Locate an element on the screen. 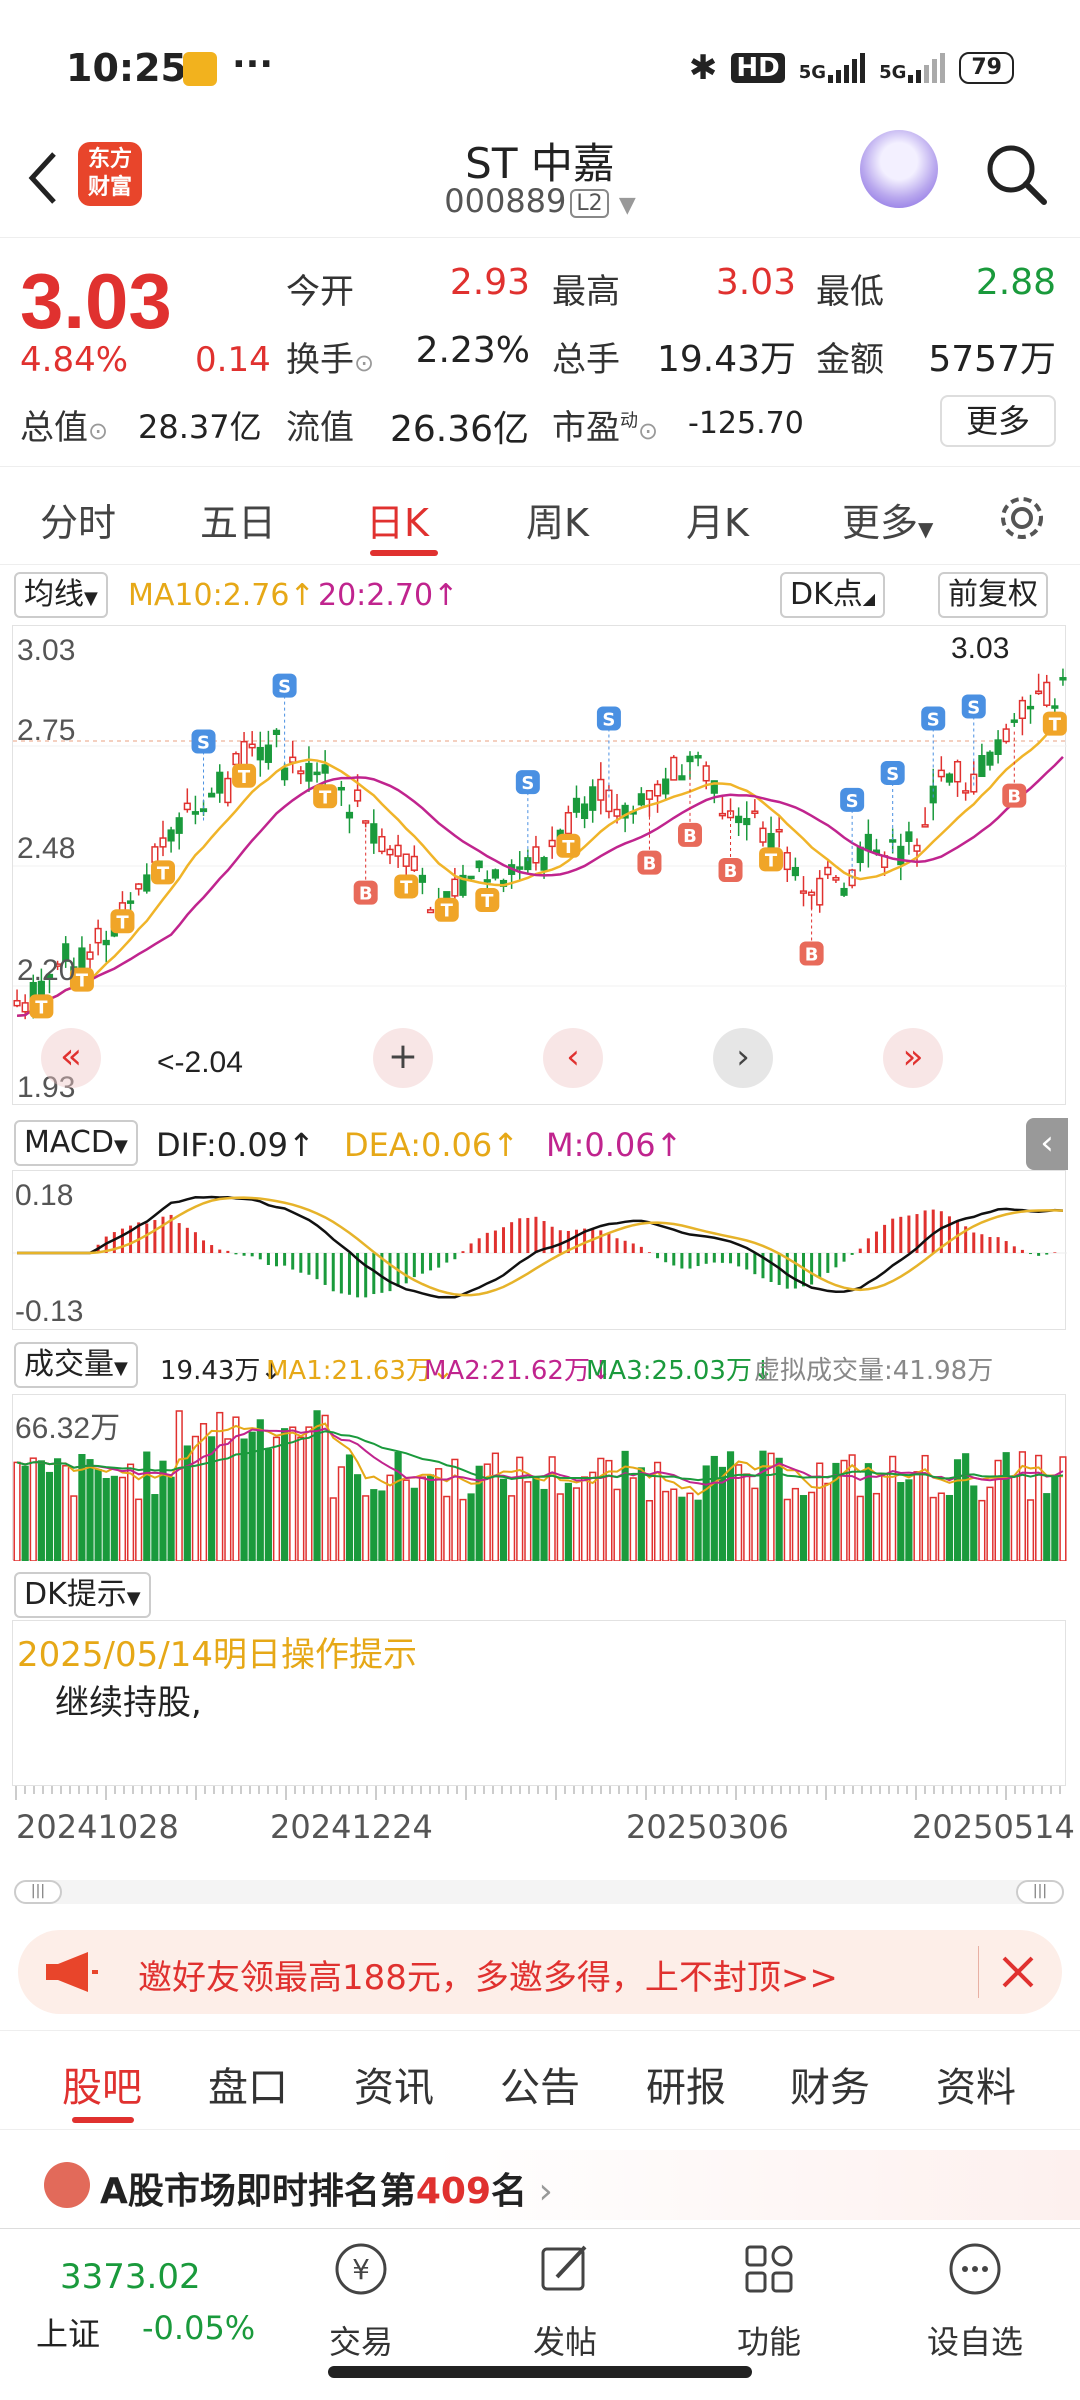  tab-monthly-k: 月K is located at coordinates (717, 523).